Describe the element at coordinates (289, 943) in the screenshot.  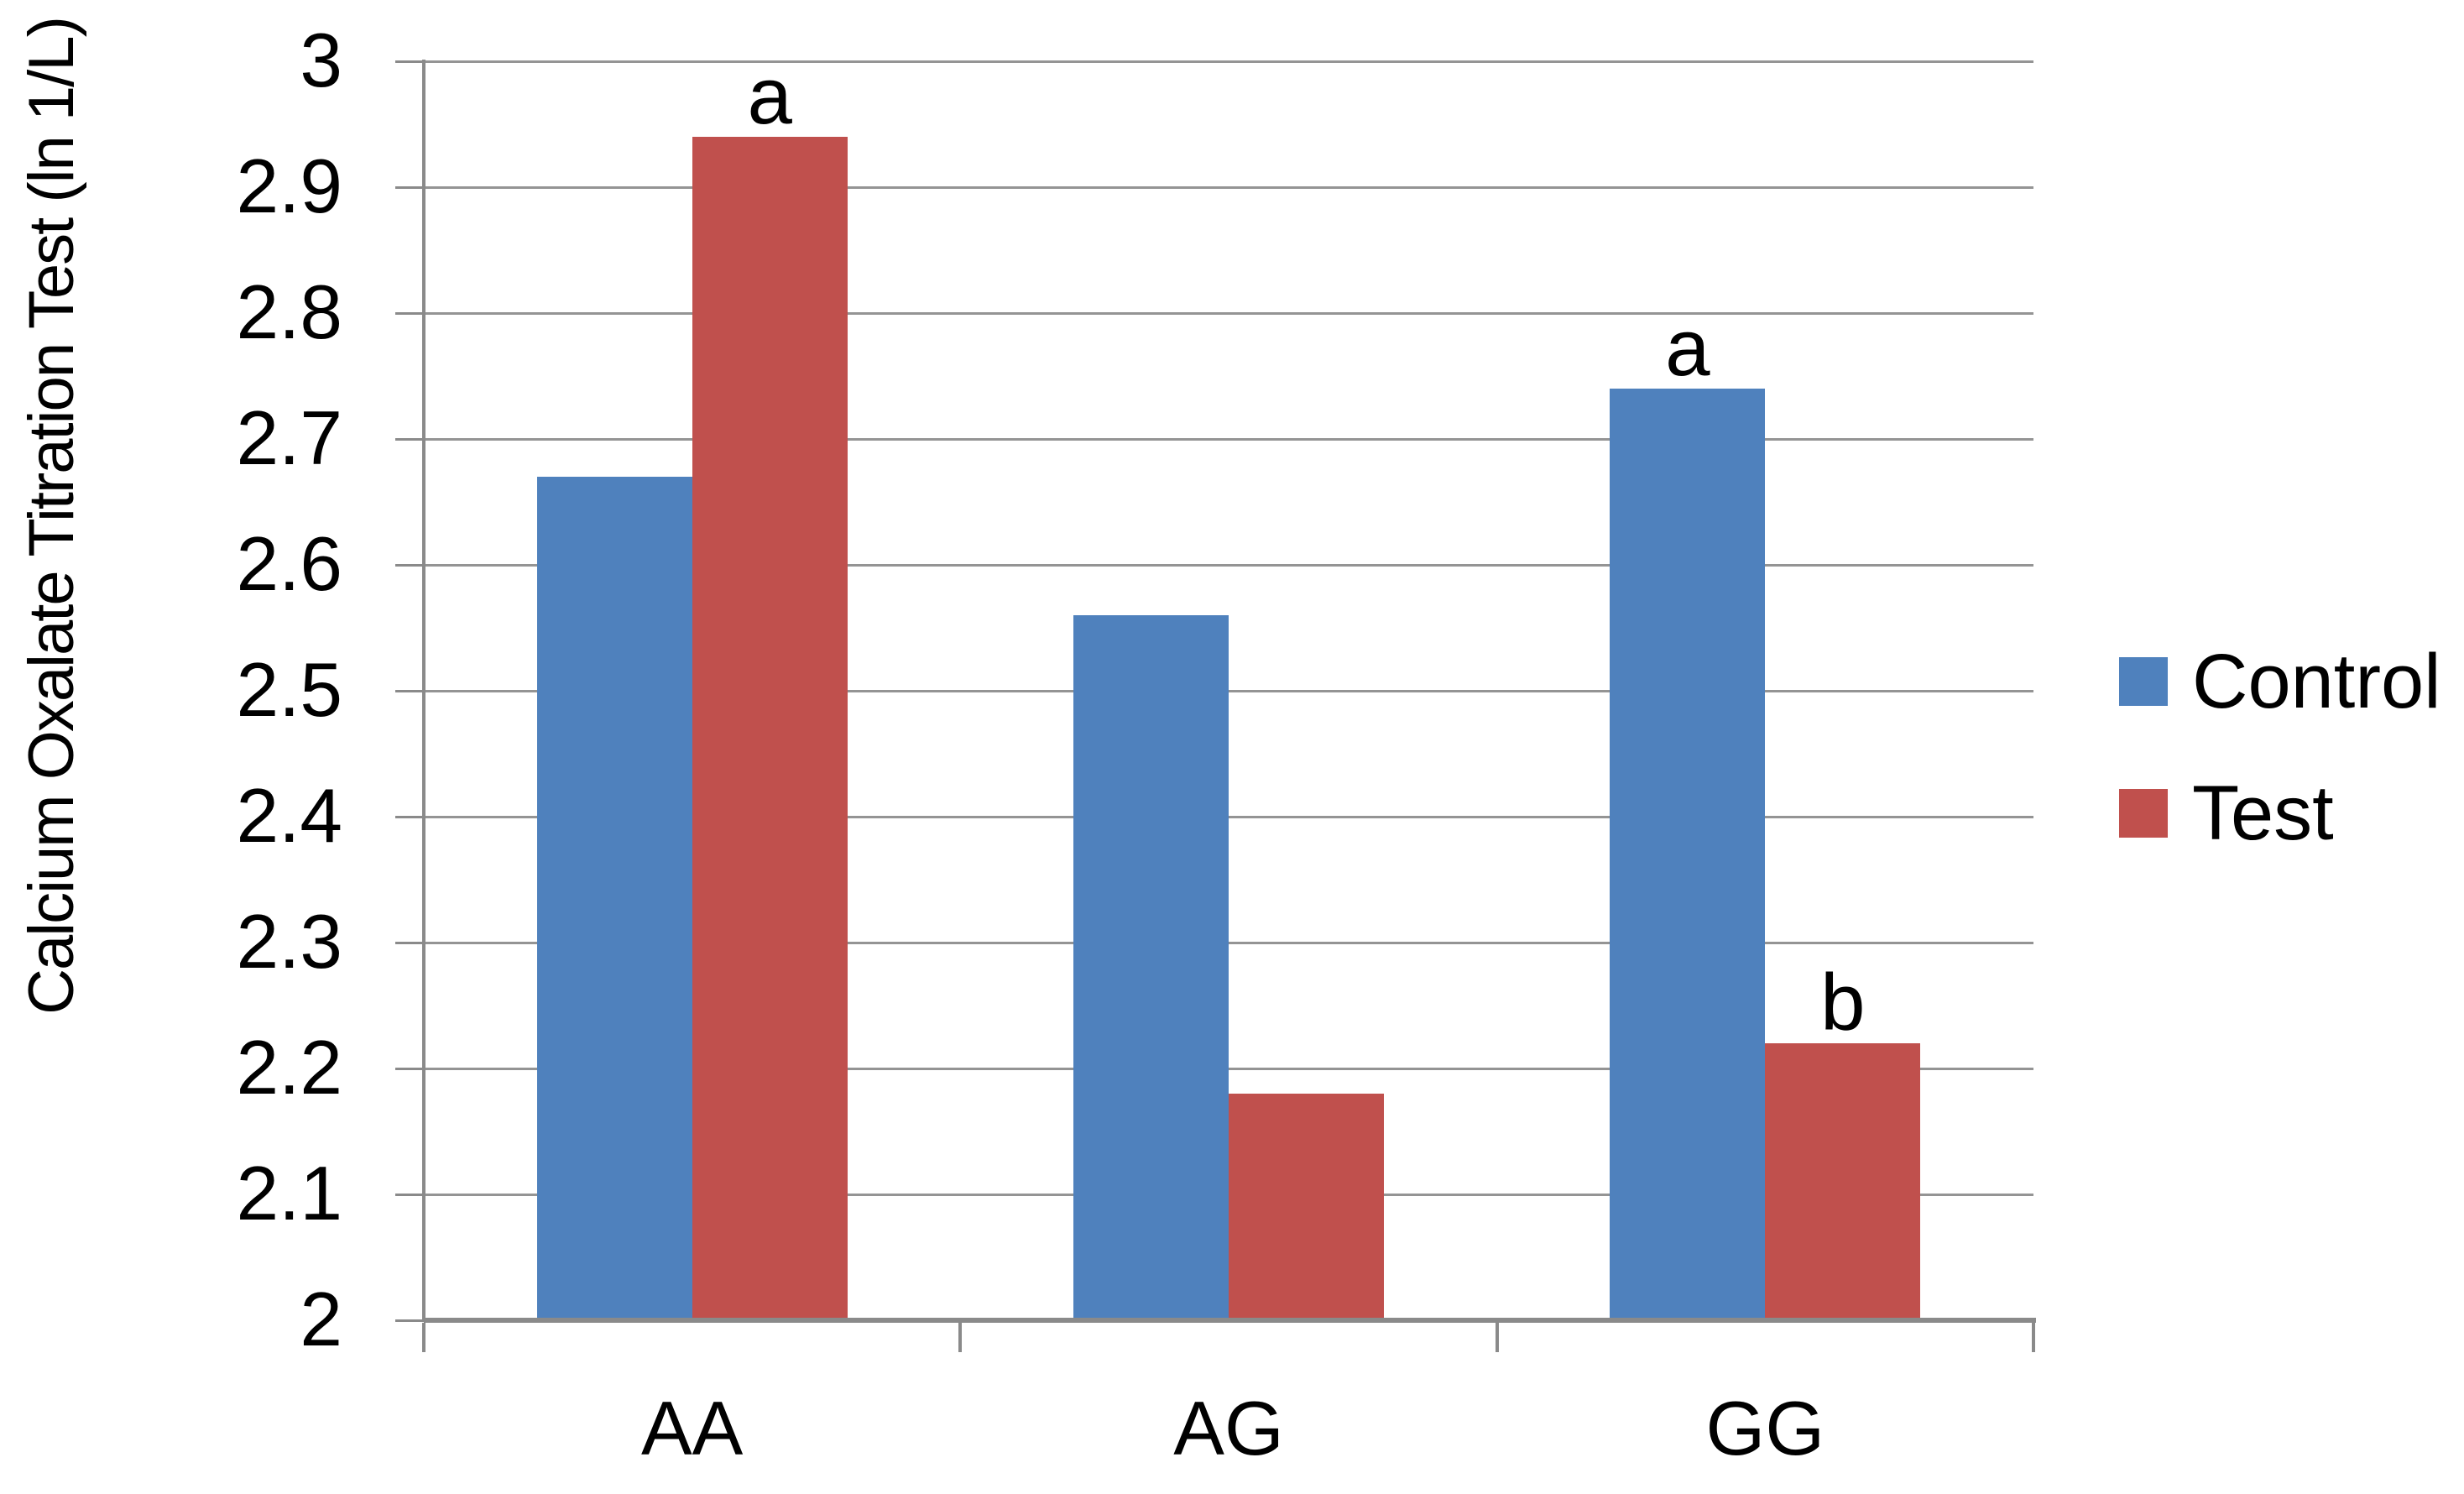
I see `y-tick-label: 2.3` at that location.